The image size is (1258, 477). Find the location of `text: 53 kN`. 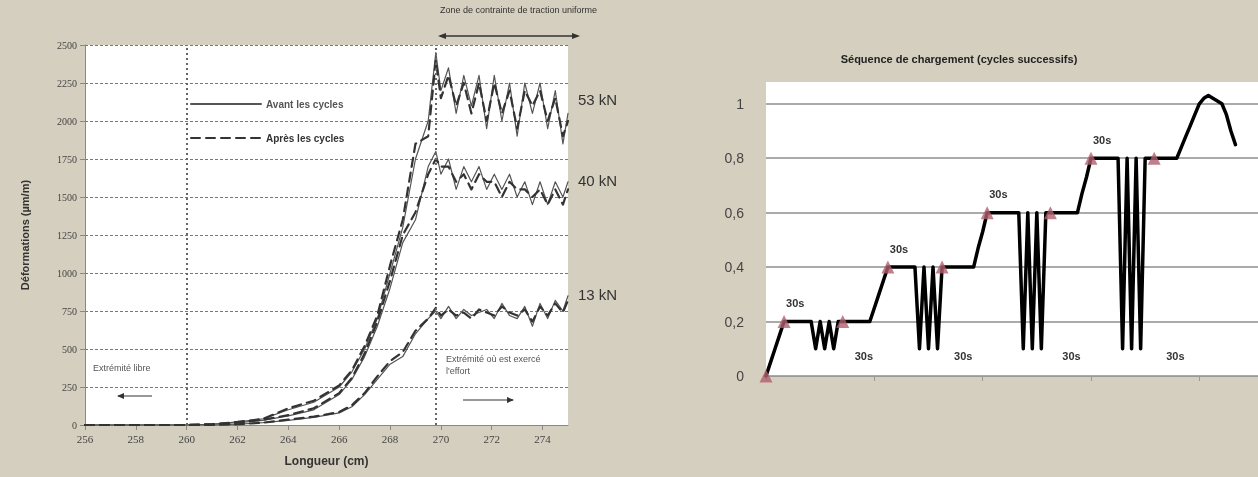

text: 53 kN is located at coordinates (598, 100).